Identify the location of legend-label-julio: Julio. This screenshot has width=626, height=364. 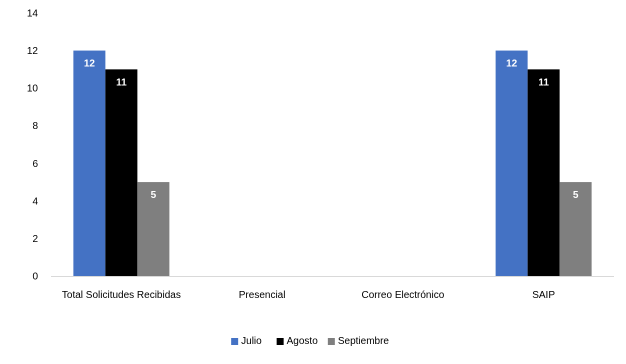
(251, 341).